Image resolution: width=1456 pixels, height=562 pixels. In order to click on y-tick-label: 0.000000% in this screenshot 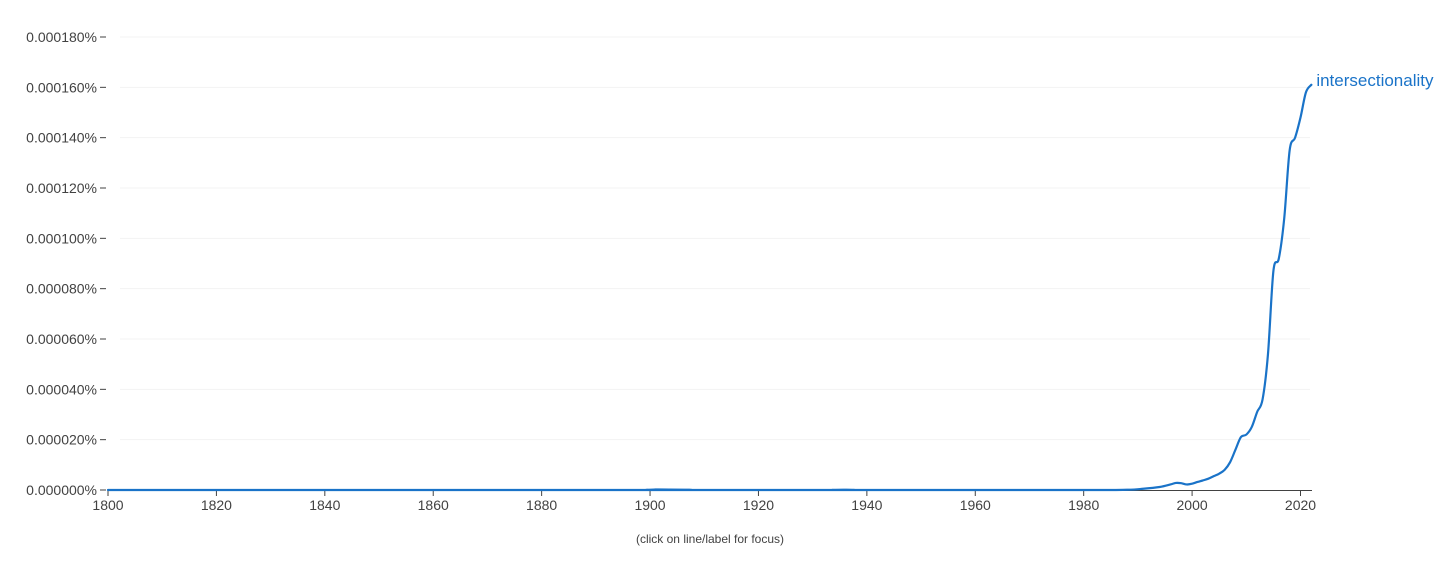, I will do `click(61, 490)`.